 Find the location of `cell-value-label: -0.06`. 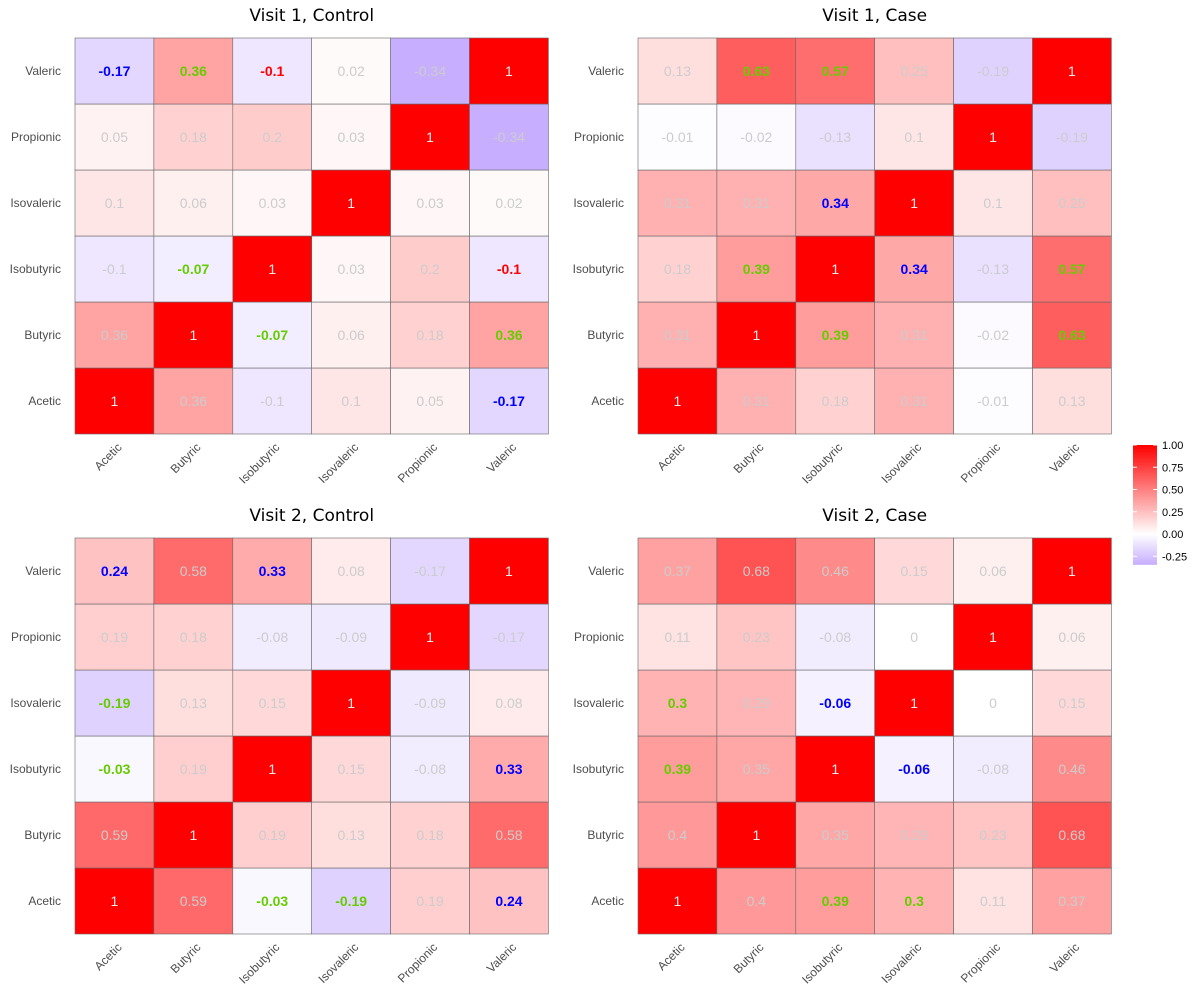

cell-value-label: -0.06 is located at coordinates (835, 703).